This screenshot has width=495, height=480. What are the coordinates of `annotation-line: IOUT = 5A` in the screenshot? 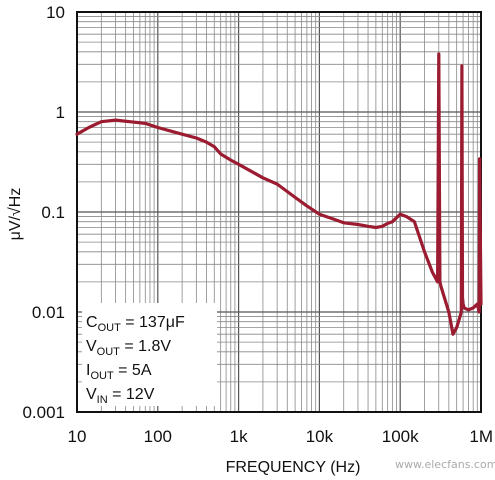 It's located at (119, 372).